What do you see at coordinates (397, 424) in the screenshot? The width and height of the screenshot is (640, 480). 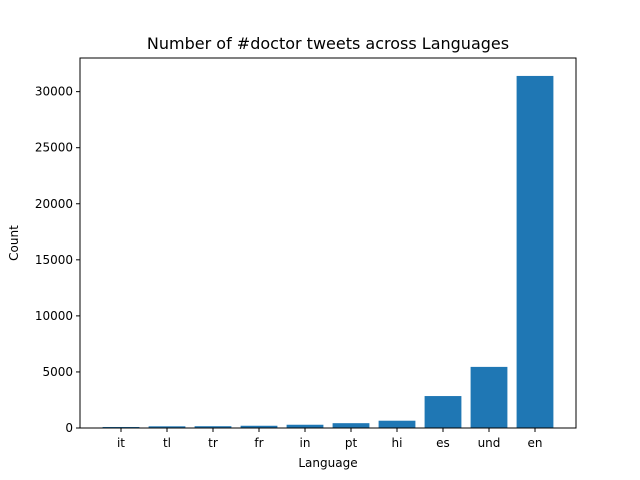 I see `bar-hi` at bounding box center [397, 424].